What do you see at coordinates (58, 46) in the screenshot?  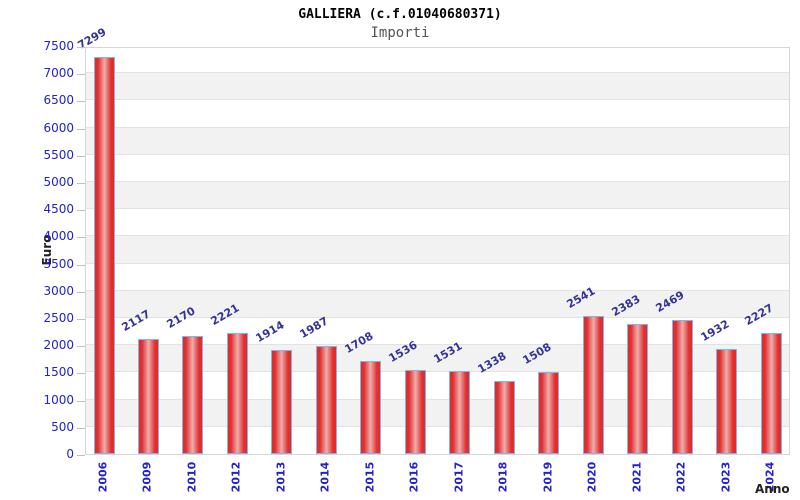 I see `y-tick-label: 7500` at bounding box center [58, 46].